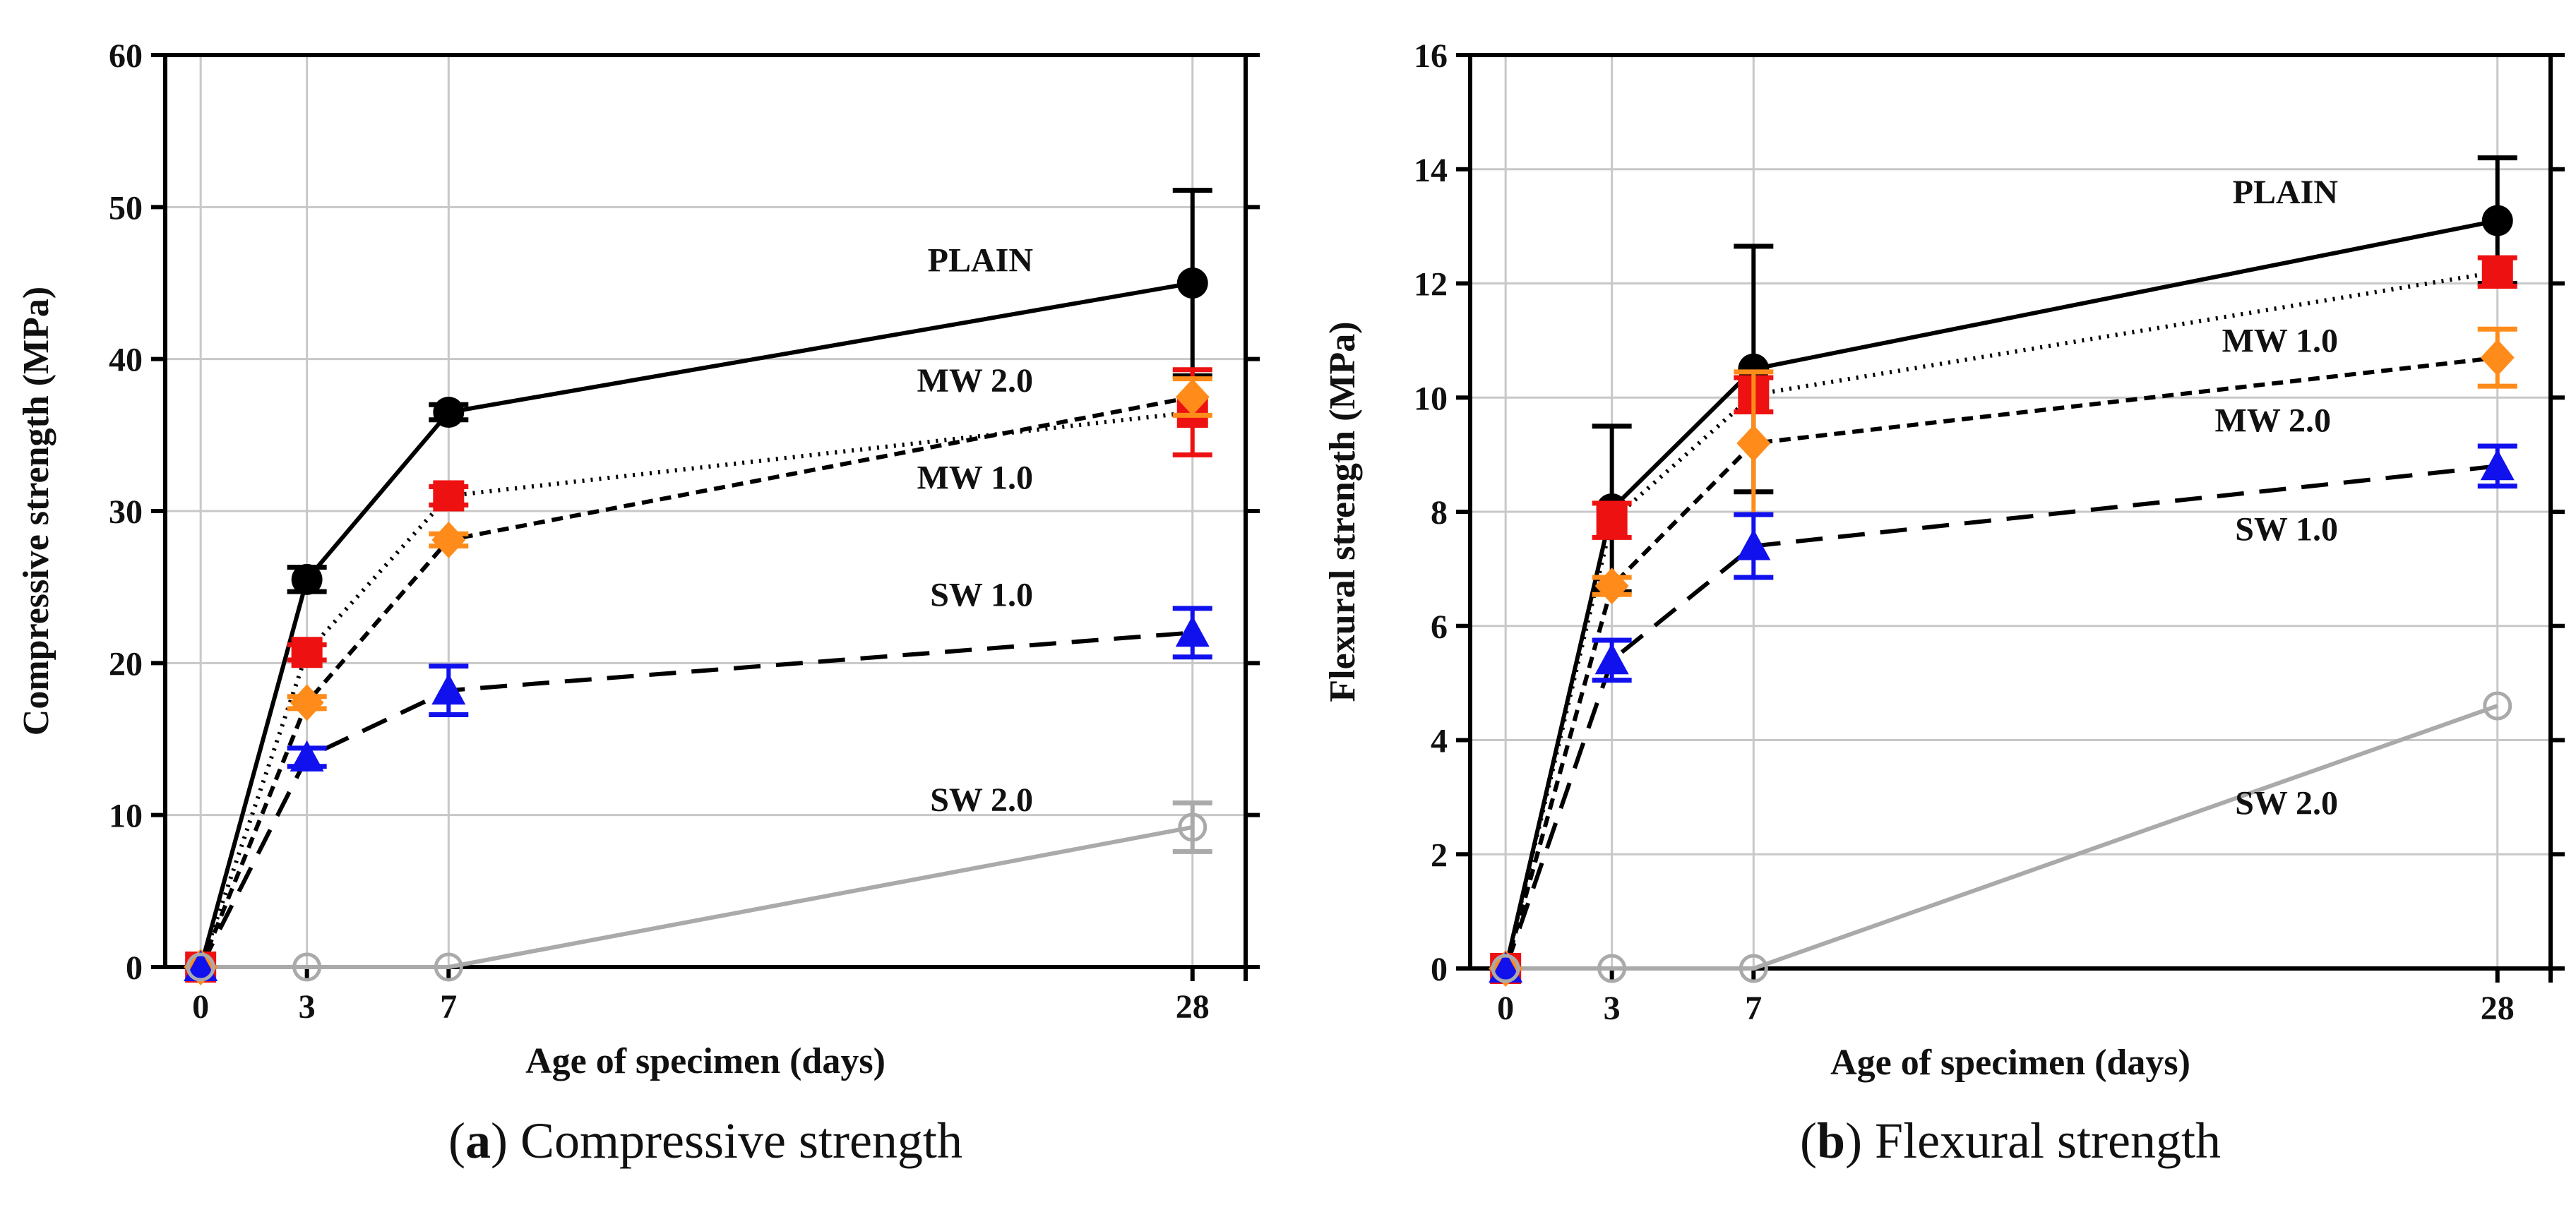  Describe the element at coordinates (2048, 1141) in the screenshot. I see `caption-text: Flexural strength` at that location.